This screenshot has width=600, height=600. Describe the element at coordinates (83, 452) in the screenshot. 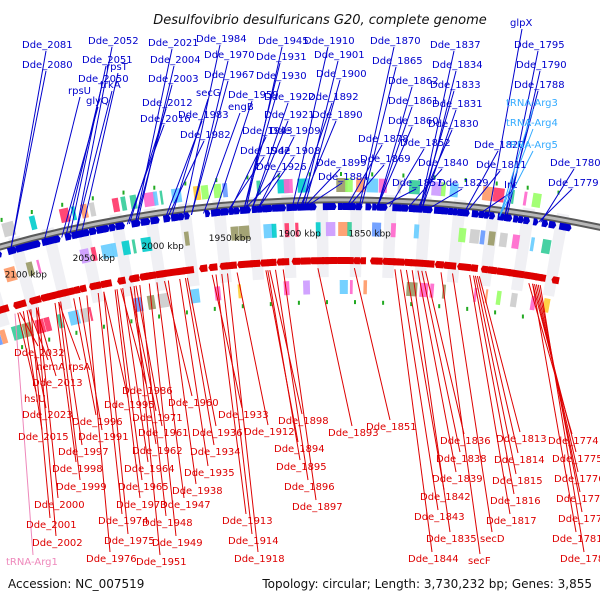

I see `gene-label-bottom: Dde_1997` at that location.